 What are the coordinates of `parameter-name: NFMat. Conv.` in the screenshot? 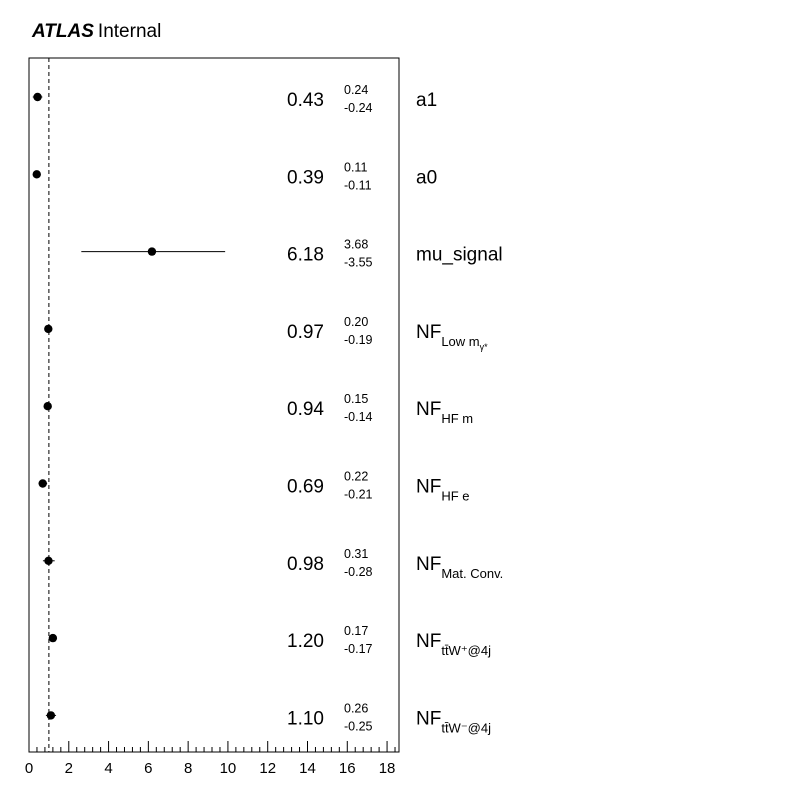 It's located at (459, 567).